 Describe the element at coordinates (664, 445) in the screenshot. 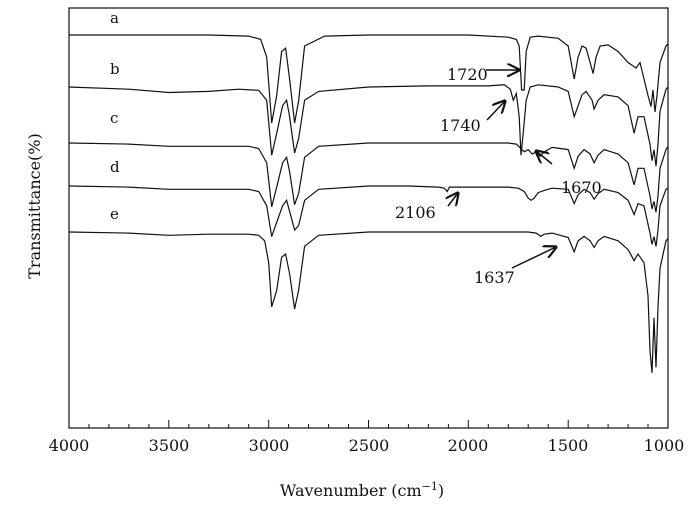

I see `x-tick-label-1000: 1000` at that location.